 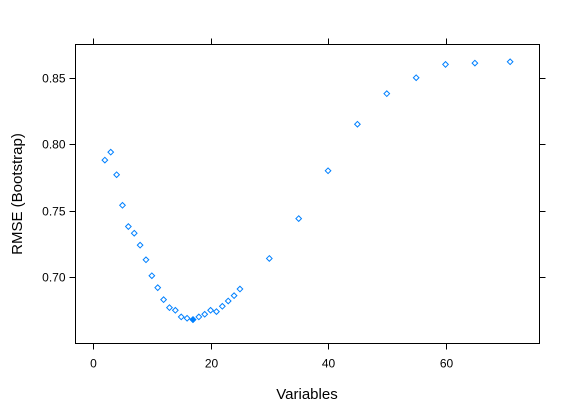 What do you see at coordinates (306, 394) in the screenshot?
I see `x-axis-title: Variables` at bounding box center [306, 394].